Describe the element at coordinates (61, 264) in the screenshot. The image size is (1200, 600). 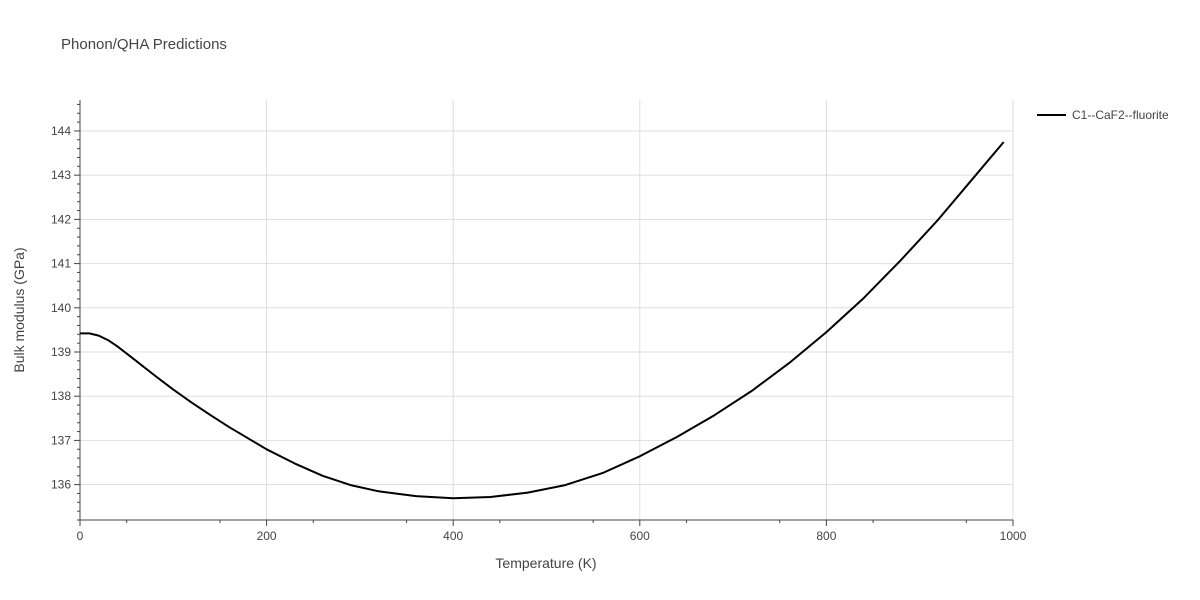
I see `y-tick-label: 141` at that location.